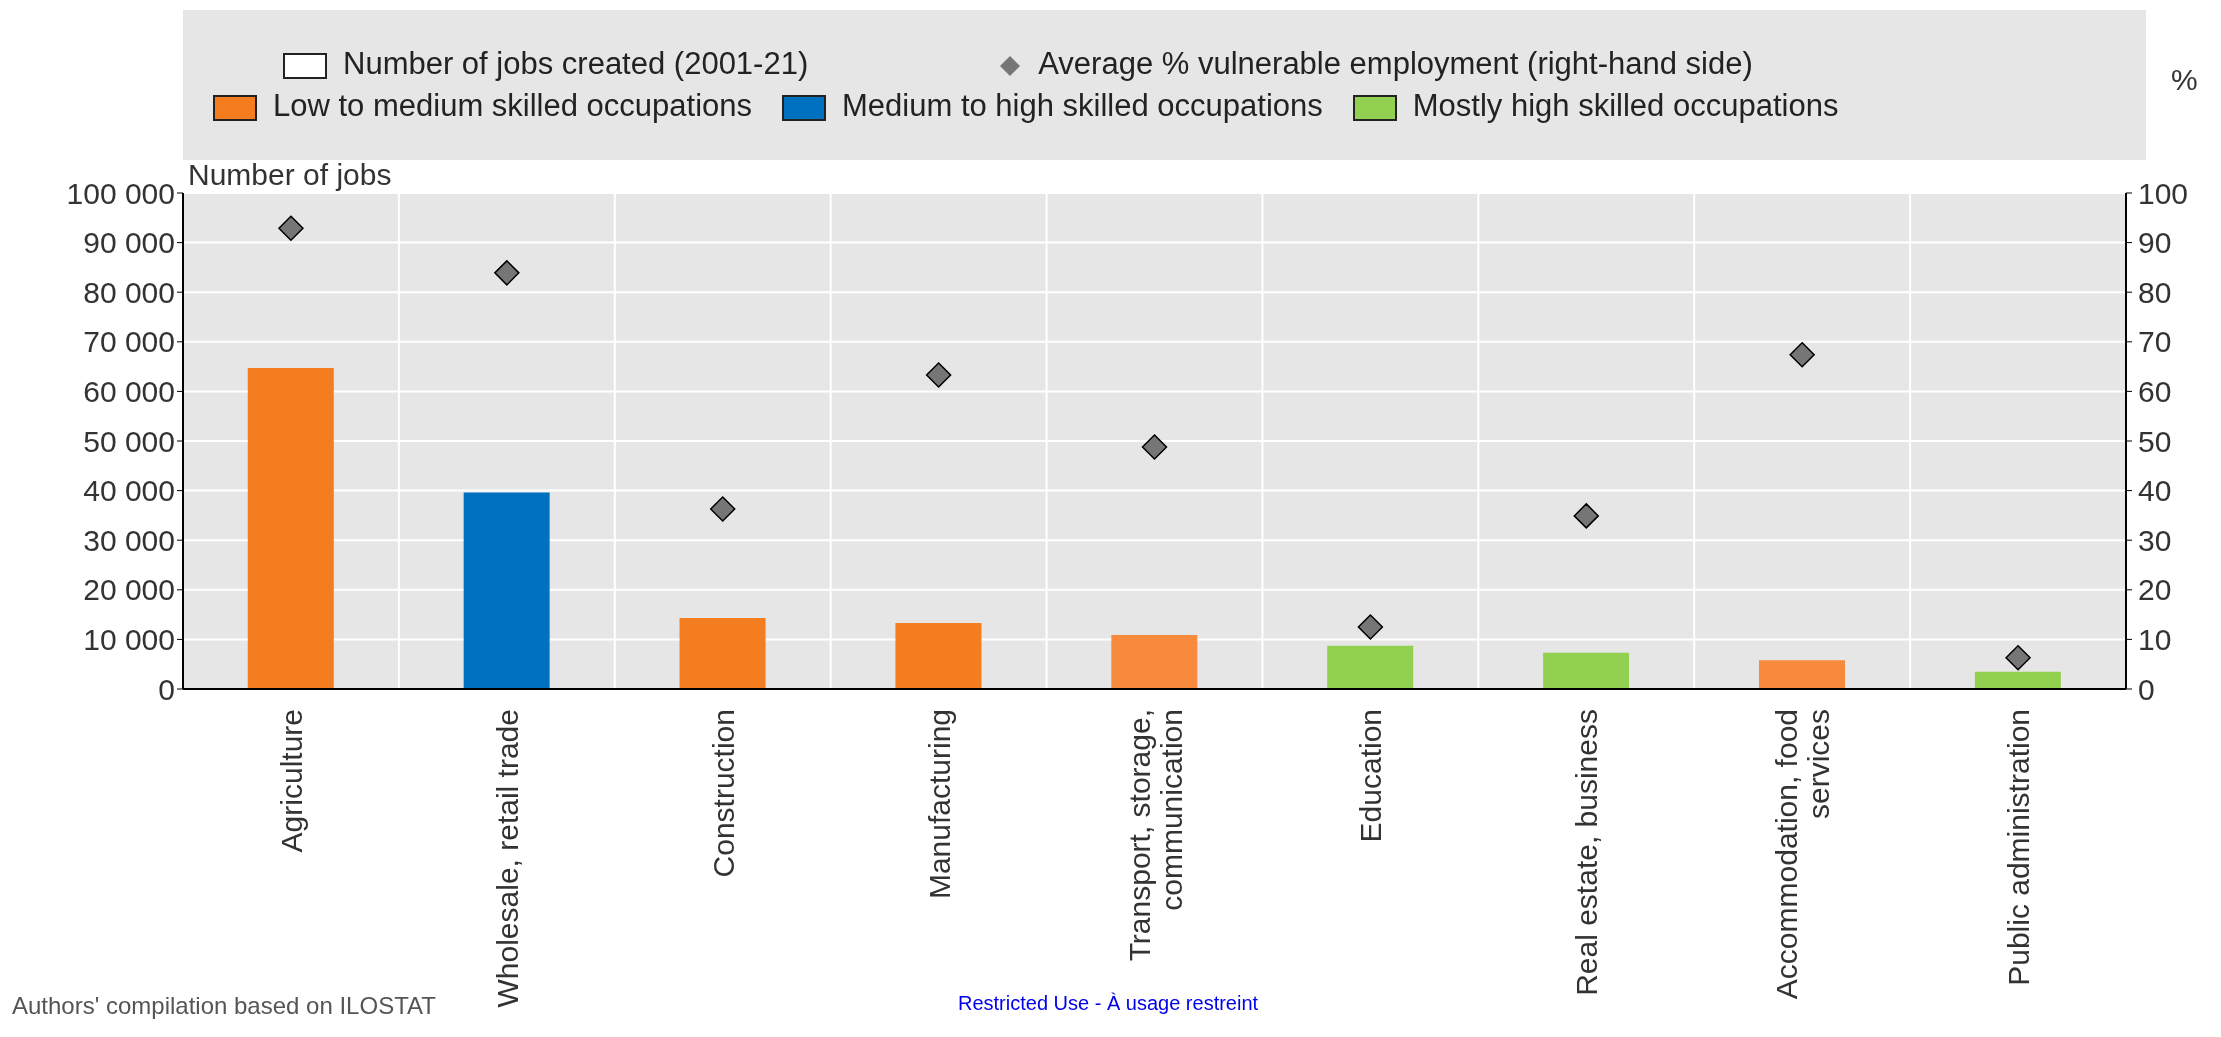  I want to click on x-tick-label: Manufacturing, so click(939, 804).